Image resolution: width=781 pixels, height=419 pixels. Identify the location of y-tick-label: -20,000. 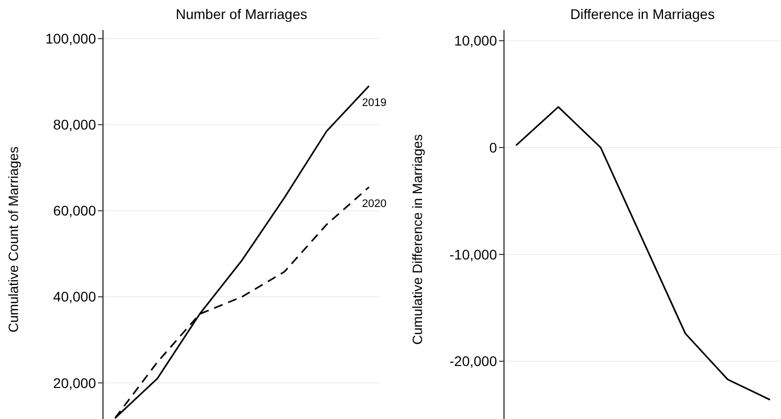
(474, 361).